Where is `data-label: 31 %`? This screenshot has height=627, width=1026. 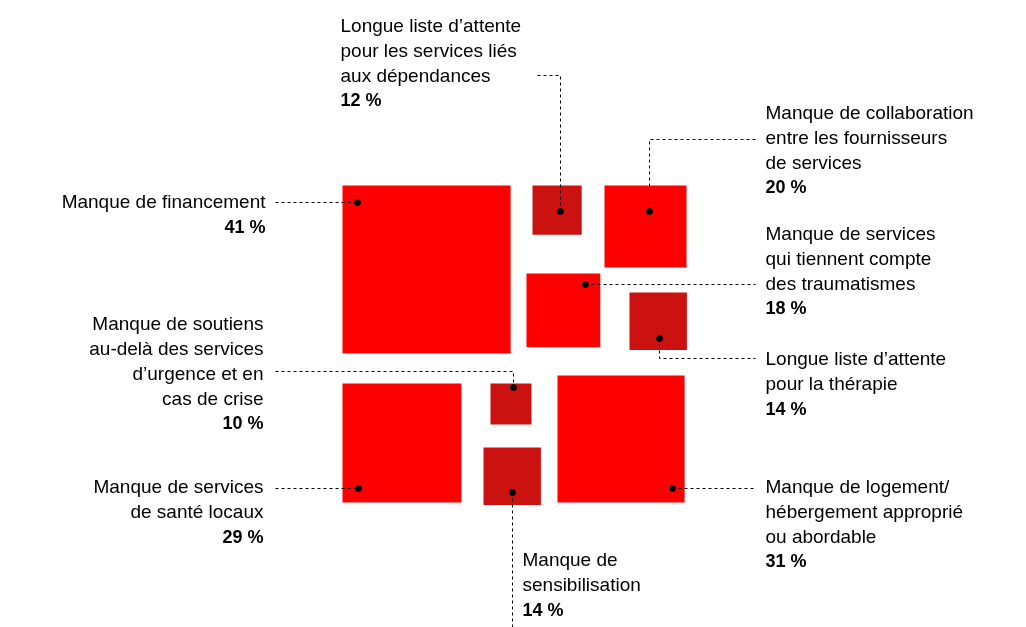 data-label: 31 % is located at coordinates (786, 561).